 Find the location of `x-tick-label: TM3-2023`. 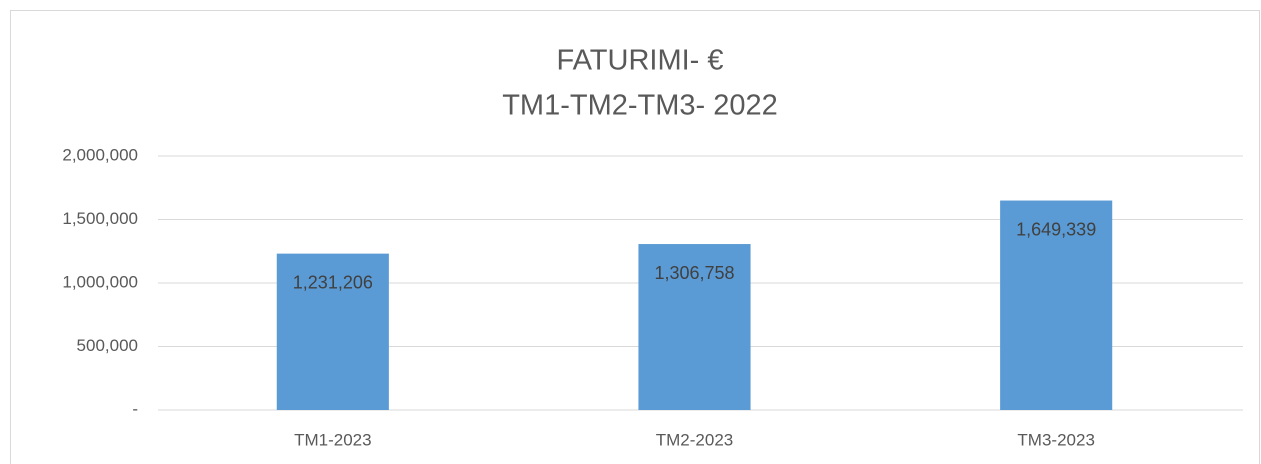

x-tick-label: TM3-2023 is located at coordinates (1055, 439).